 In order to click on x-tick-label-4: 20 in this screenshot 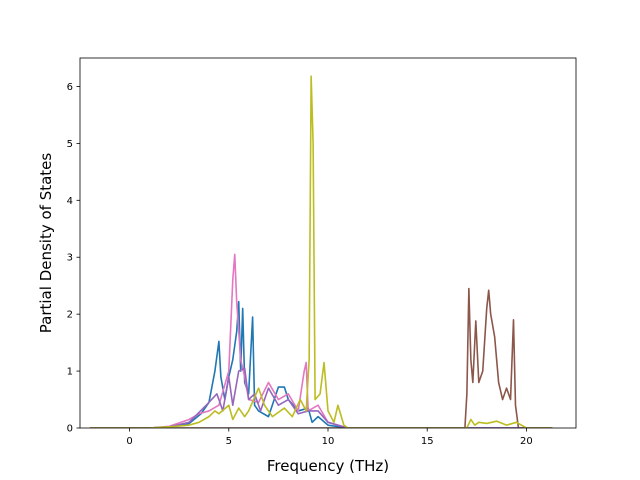, I will do `click(526, 441)`.